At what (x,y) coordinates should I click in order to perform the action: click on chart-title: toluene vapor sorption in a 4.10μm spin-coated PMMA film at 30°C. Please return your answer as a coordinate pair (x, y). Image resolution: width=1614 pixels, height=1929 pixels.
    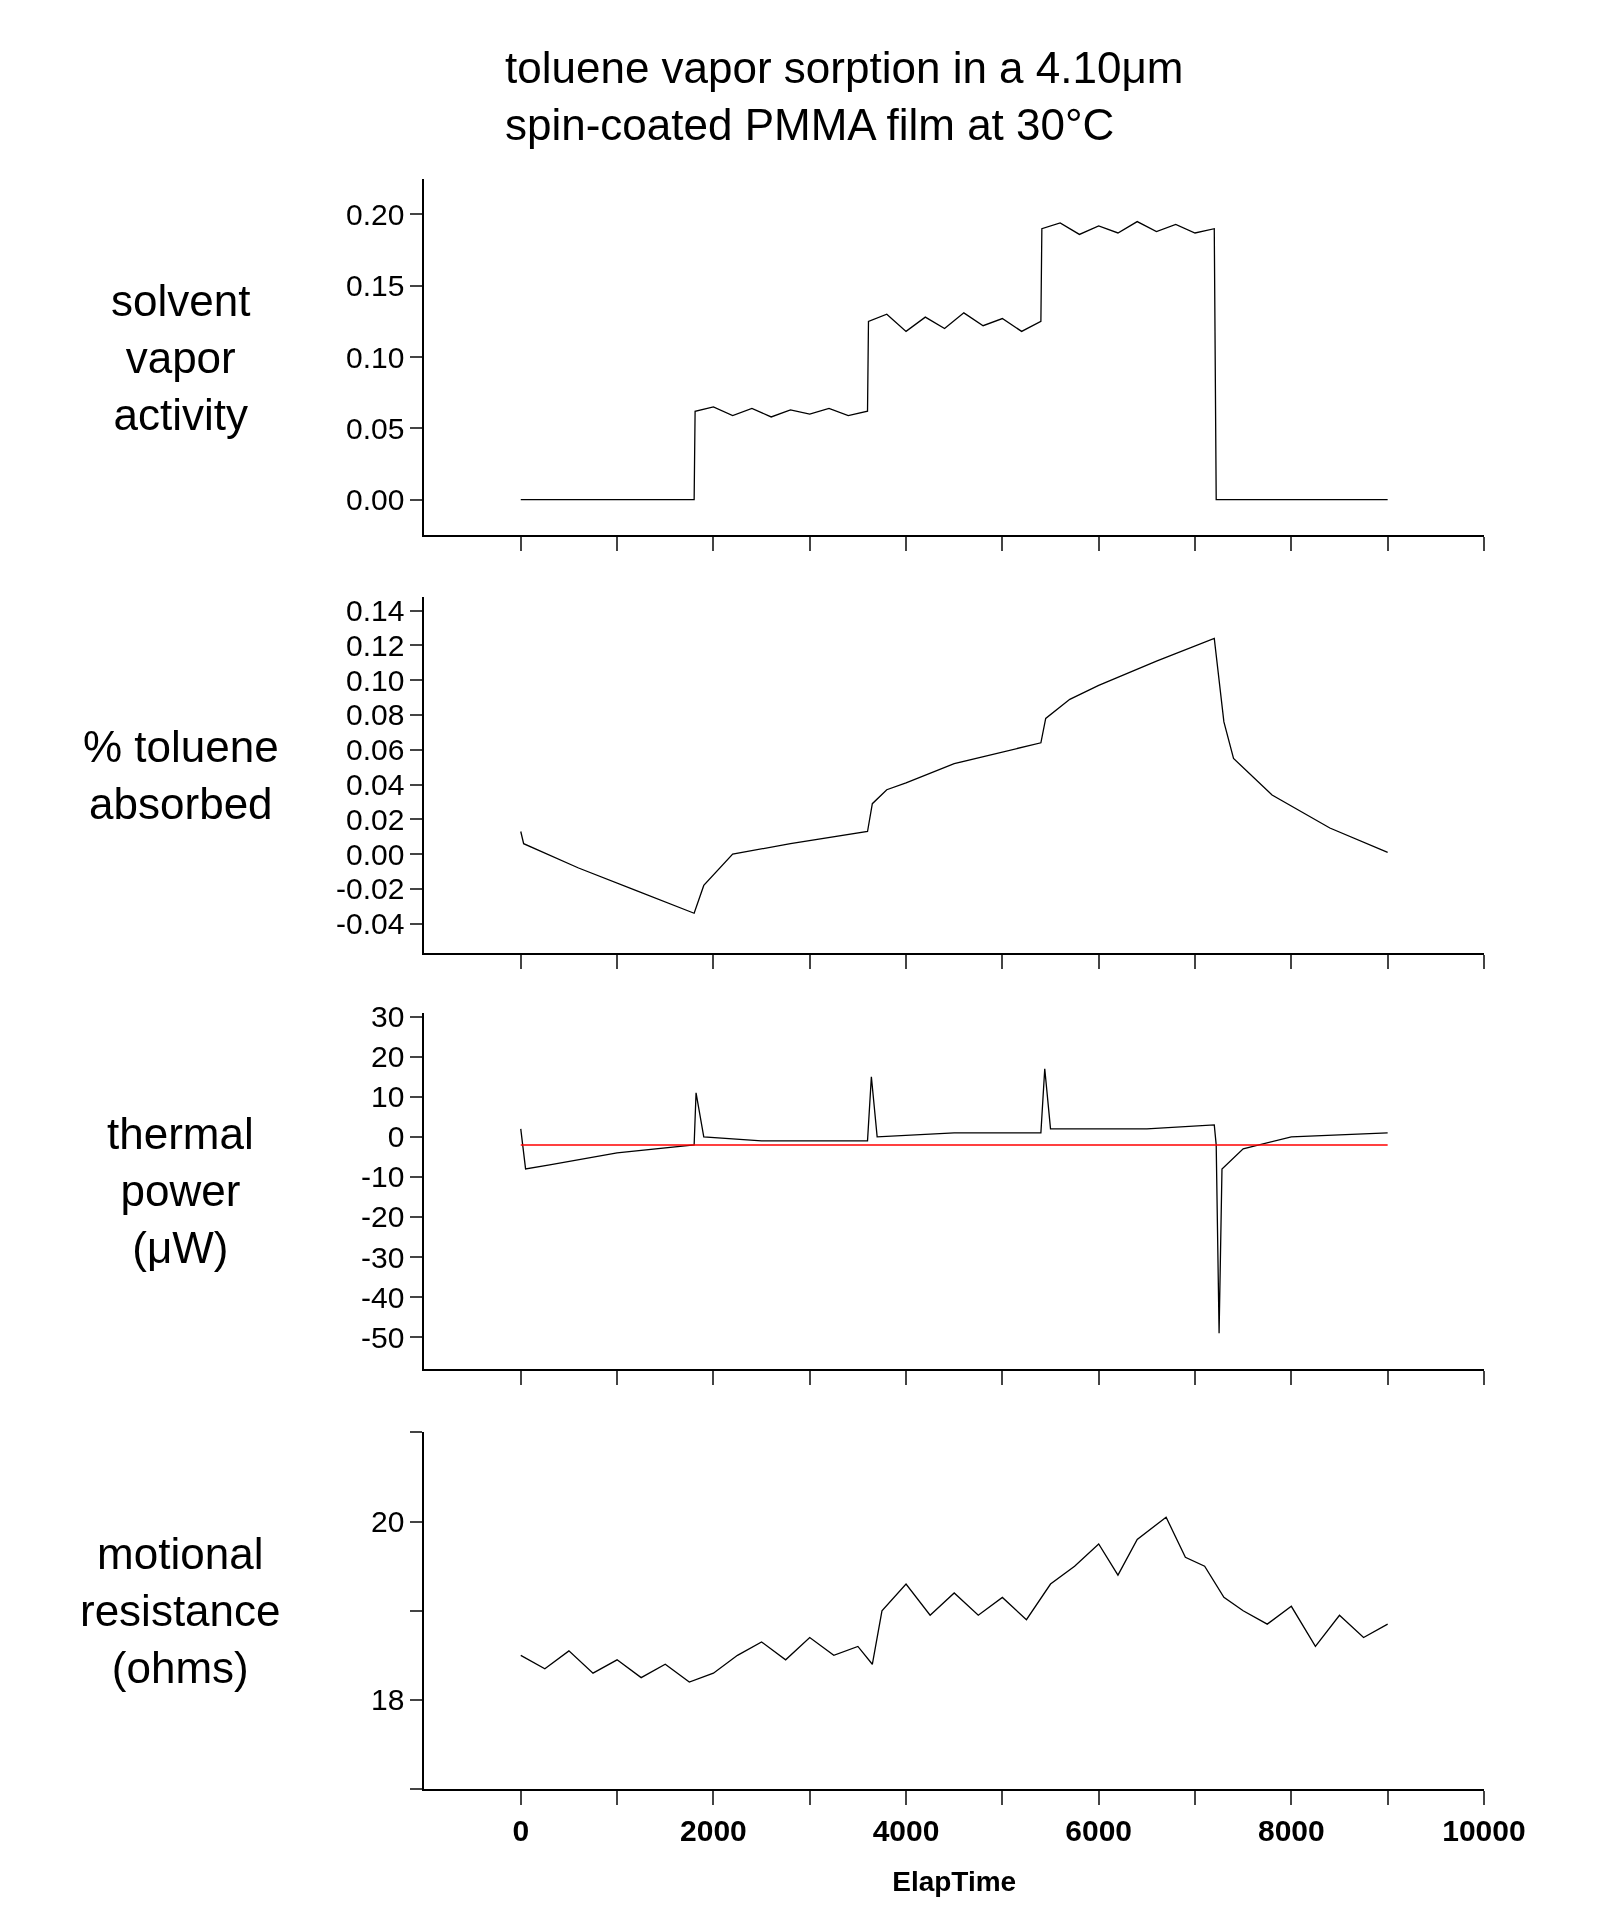
    Looking at the image, I should click on (844, 96).